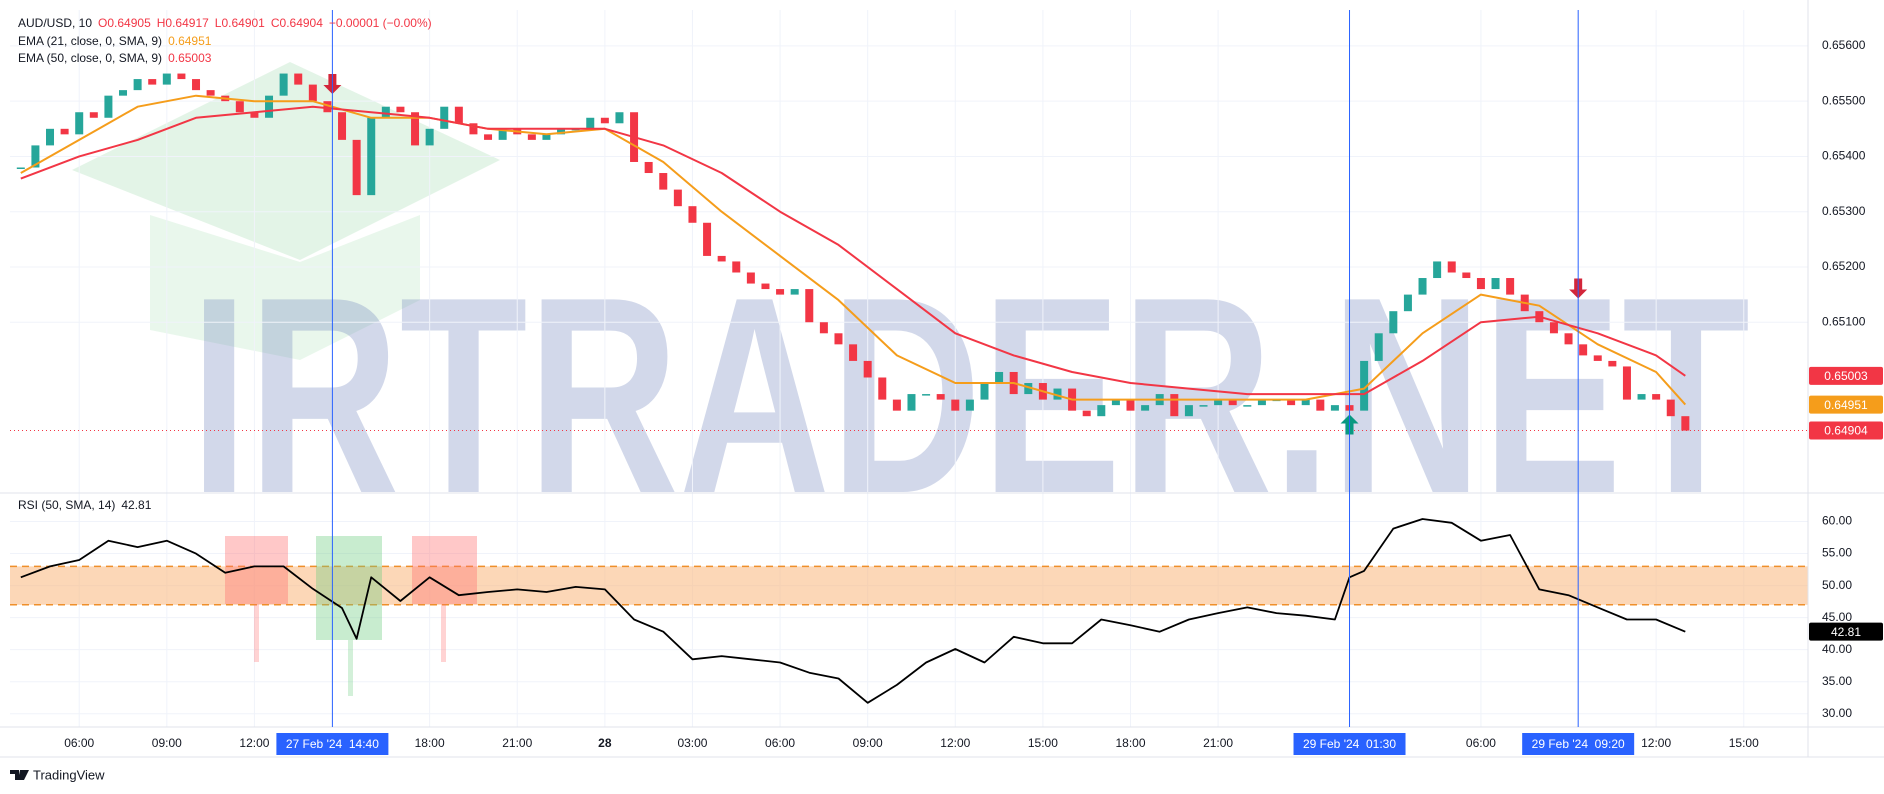 The image size is (1884, 794). What do you see at coordinates (190, 41) in the screenshot?
I see `legend-item: 0.64951` at bounding box center [190, 41].